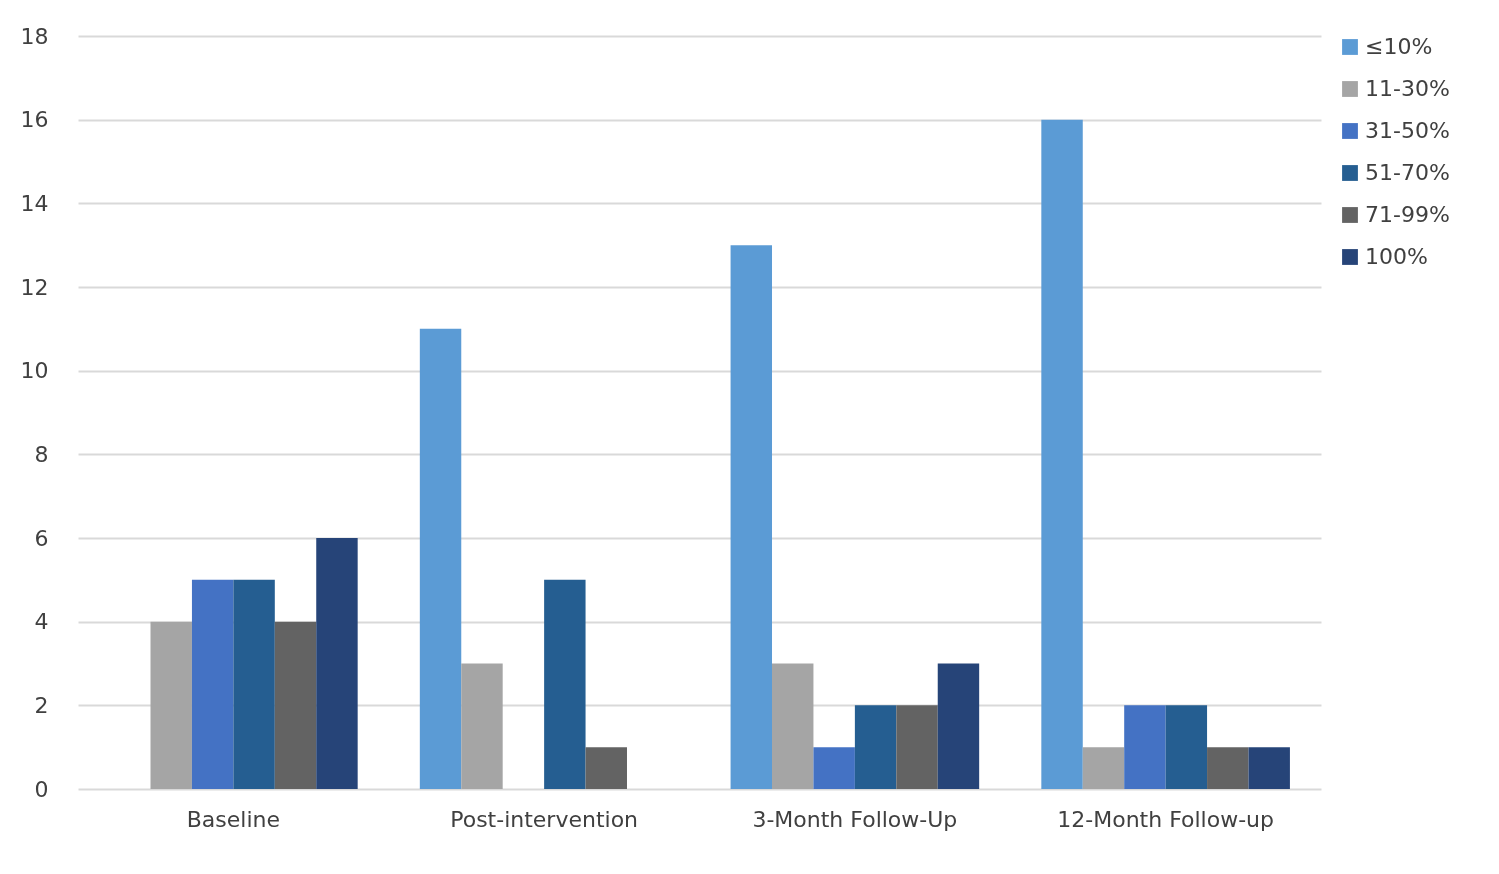 This screenshot has height=874, width=1499. What do you see at coordinates (41, 538) in the screenshot?
I see `y-tick-label: 6` at bounding box center [41, 538].